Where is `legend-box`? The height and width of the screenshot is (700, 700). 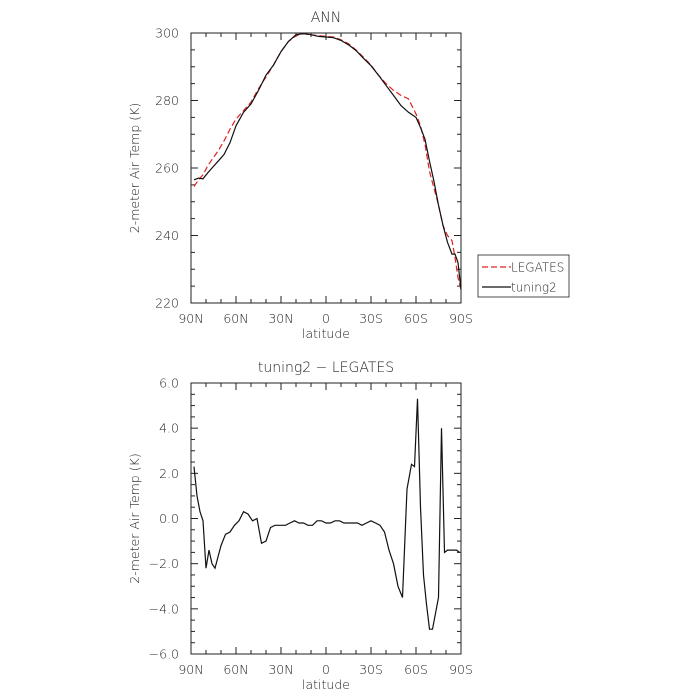 legend-box is located at coordinates (523, 276).